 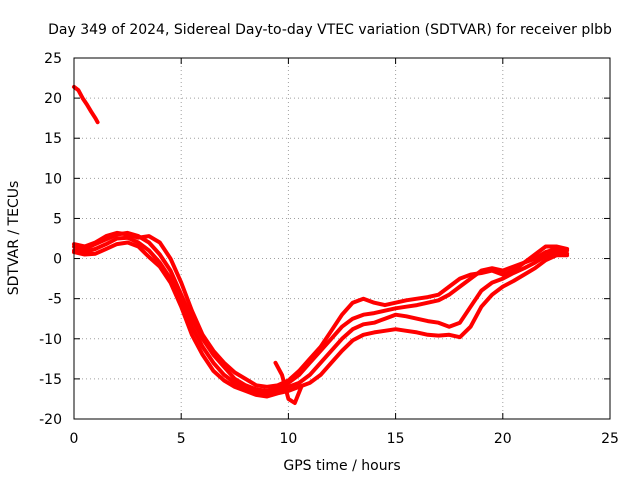 I want to click on y-tick-label: 25, so click(x=53, y=59).